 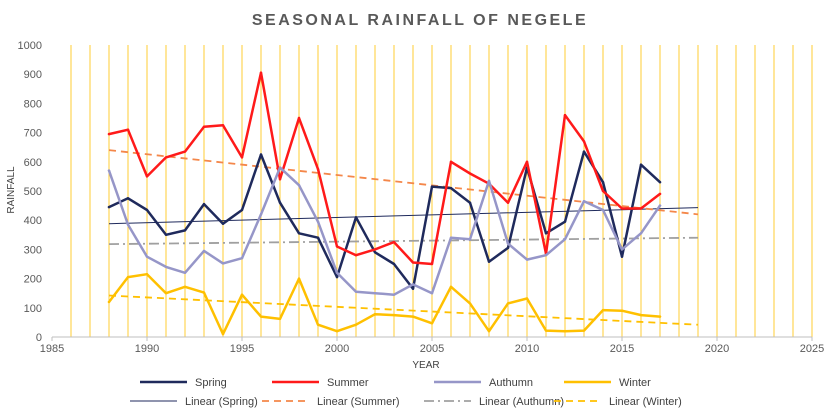 What do you see at coordinates (204, 251) in the screenshot?
I see `data-point-authumn-1993` at bounding box center [204, 251].